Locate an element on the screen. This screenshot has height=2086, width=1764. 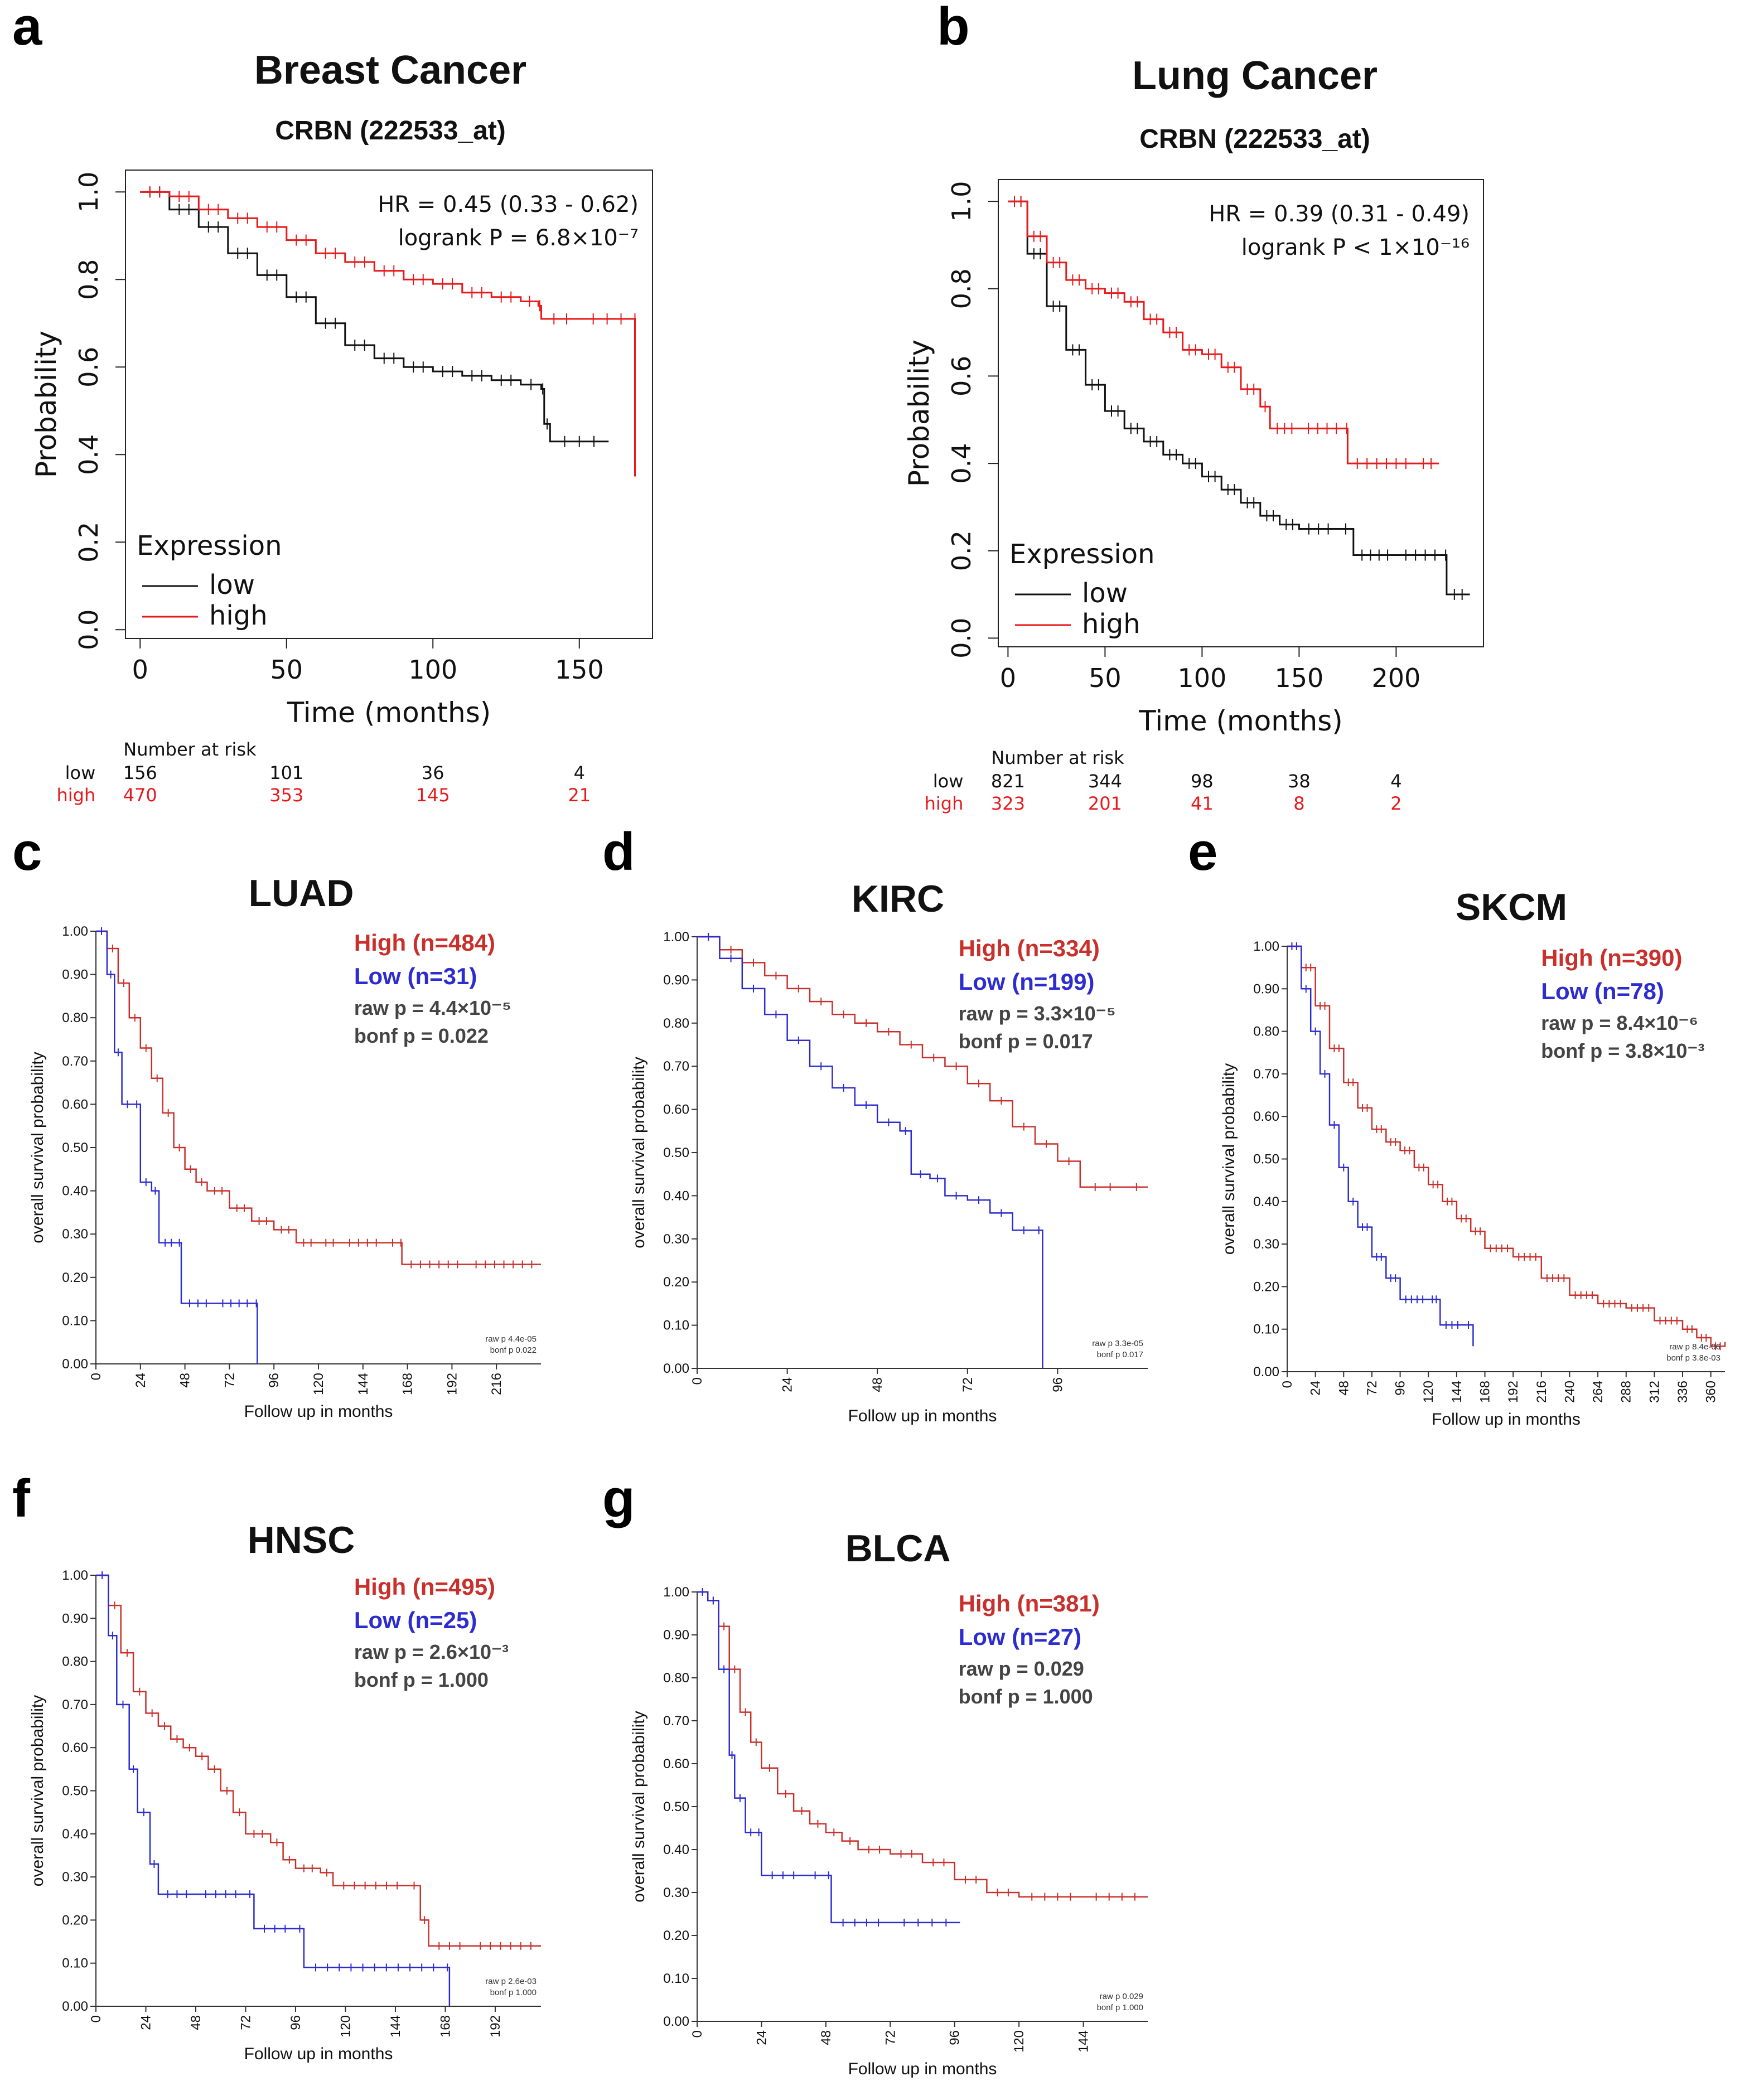
legend-high: High (n=381) is located at coordinates (1029, 1603).